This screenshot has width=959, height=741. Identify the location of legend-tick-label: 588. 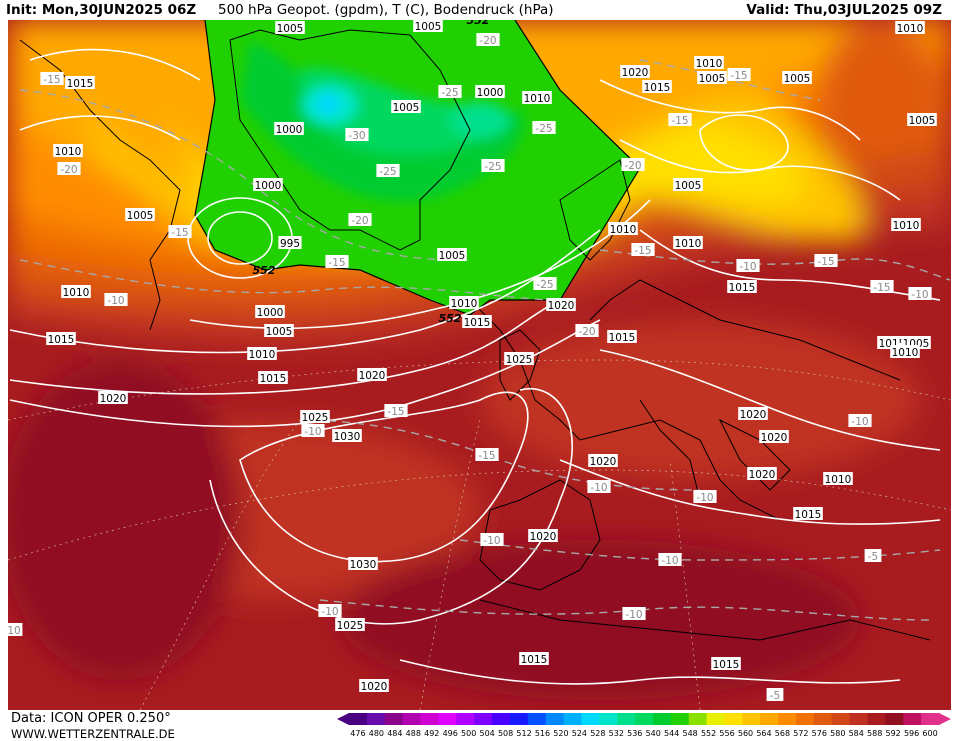
(874, 733).